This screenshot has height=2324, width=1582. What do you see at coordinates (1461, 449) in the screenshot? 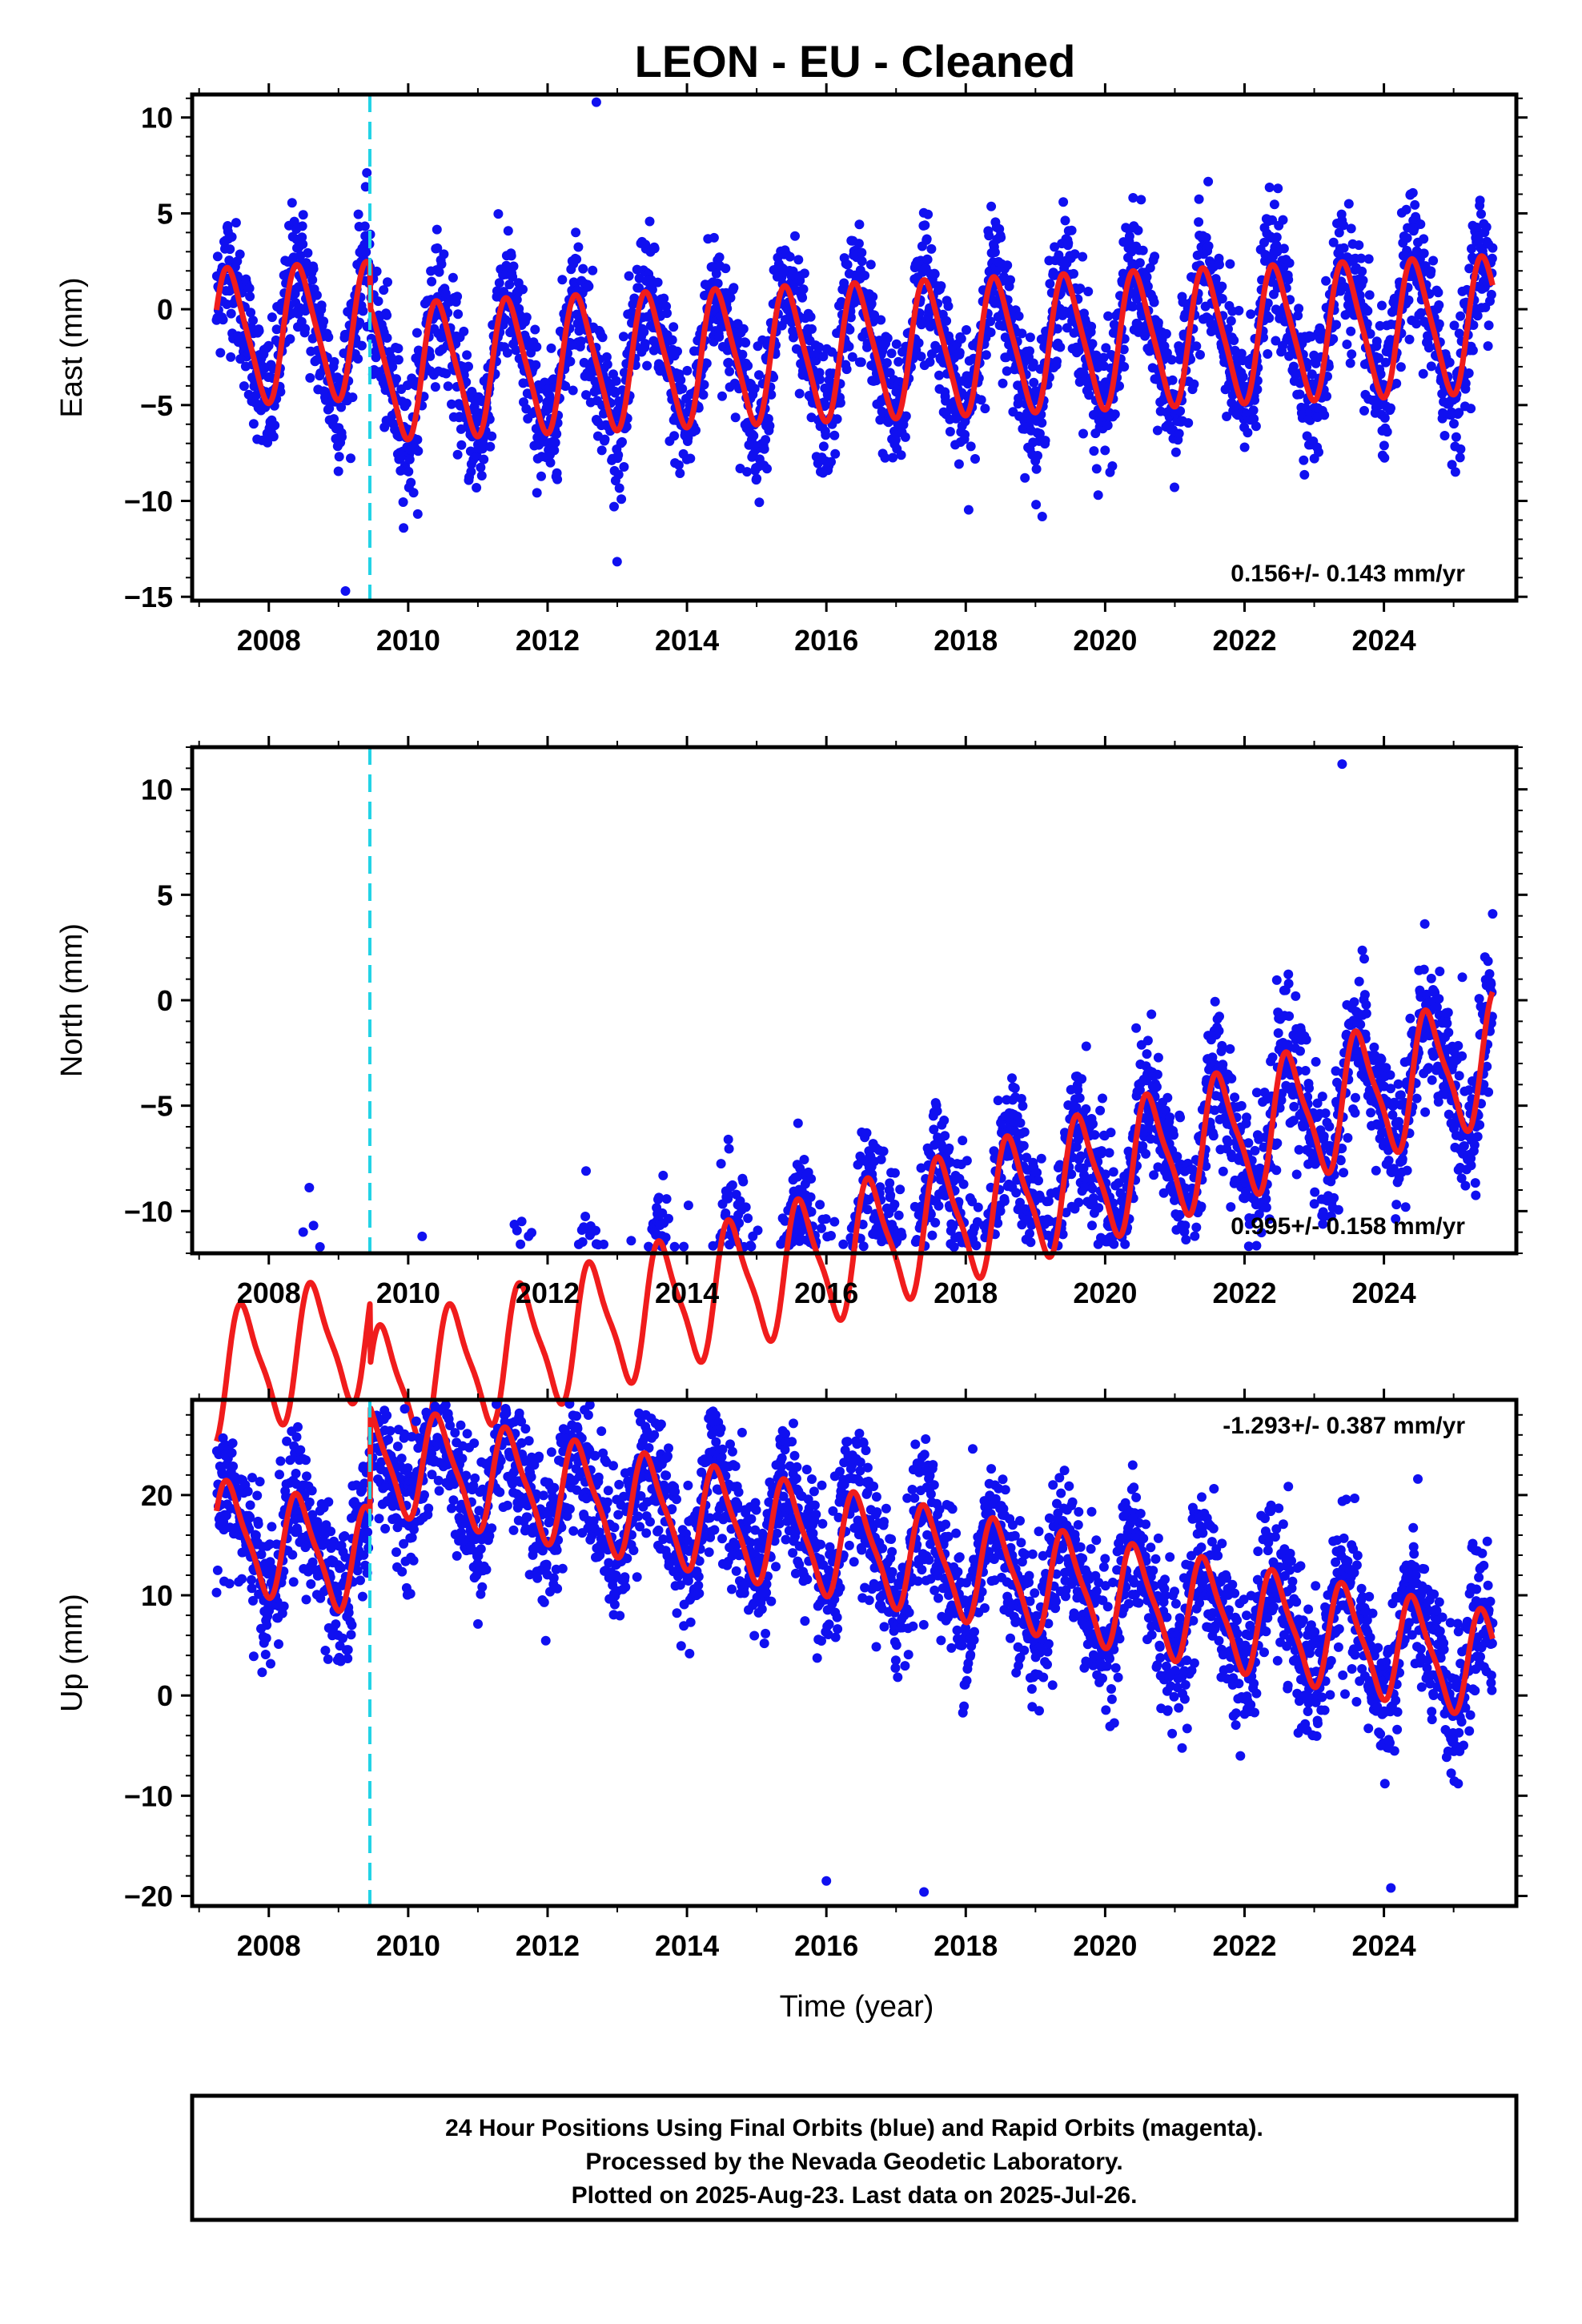
I see `outlier-point` at bounding box center [1461, 449].